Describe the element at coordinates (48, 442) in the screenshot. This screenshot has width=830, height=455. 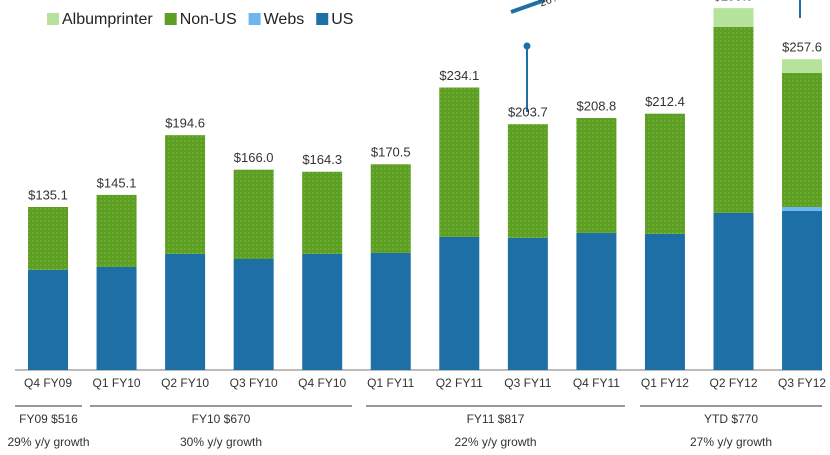
I see `group-growth: 29% y/y growth` at that location.